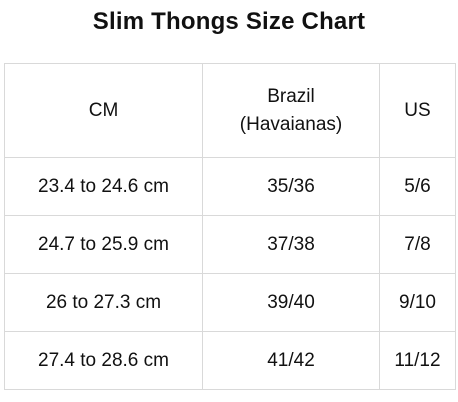 This screenshot has height=402, width=458. I want to click on cell-us: 11/12, so click(417, 360).